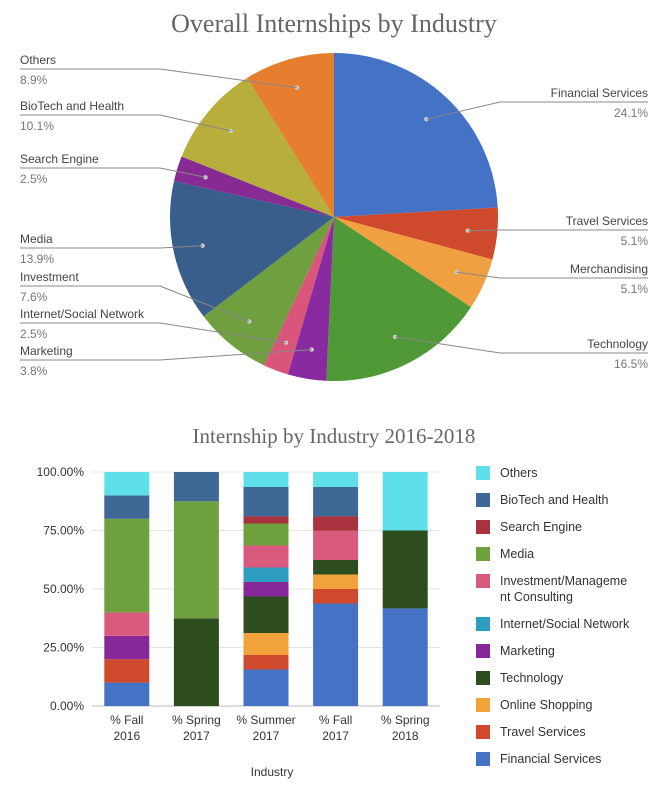  Describe the element at coordinates (609, 269) in the screenshot. I see `pie-label-merchandising: Merchandising` at that location.